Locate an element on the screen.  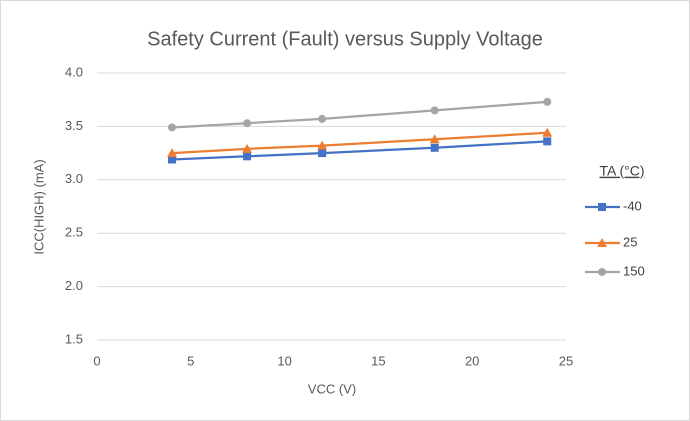
legend-label: -40 is located at coordinates (632, 205).